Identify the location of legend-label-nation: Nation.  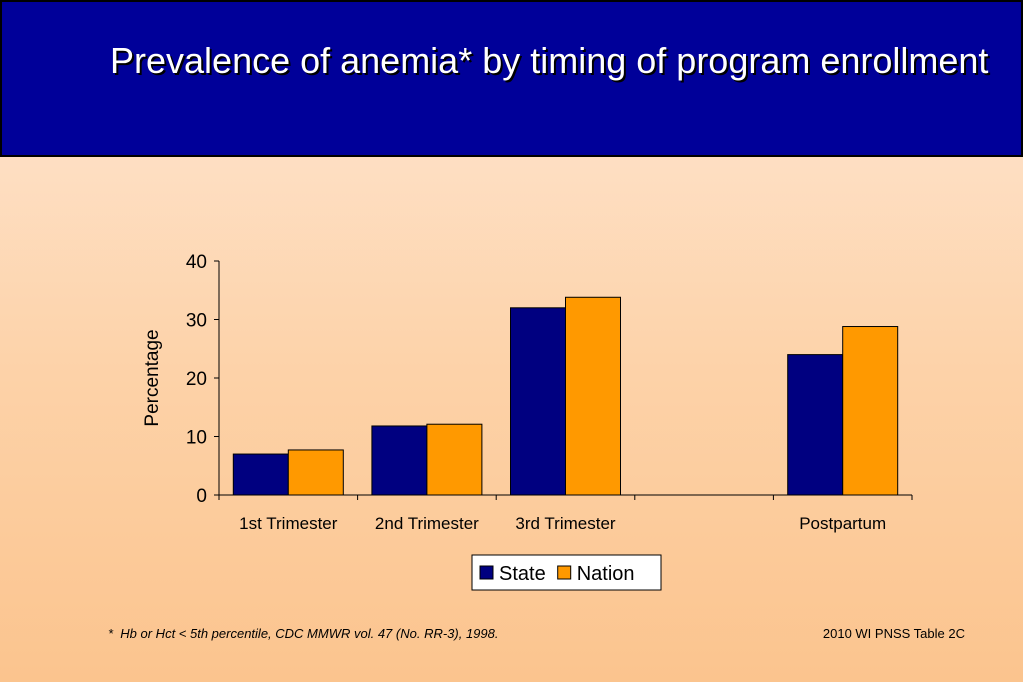
(606, 574).